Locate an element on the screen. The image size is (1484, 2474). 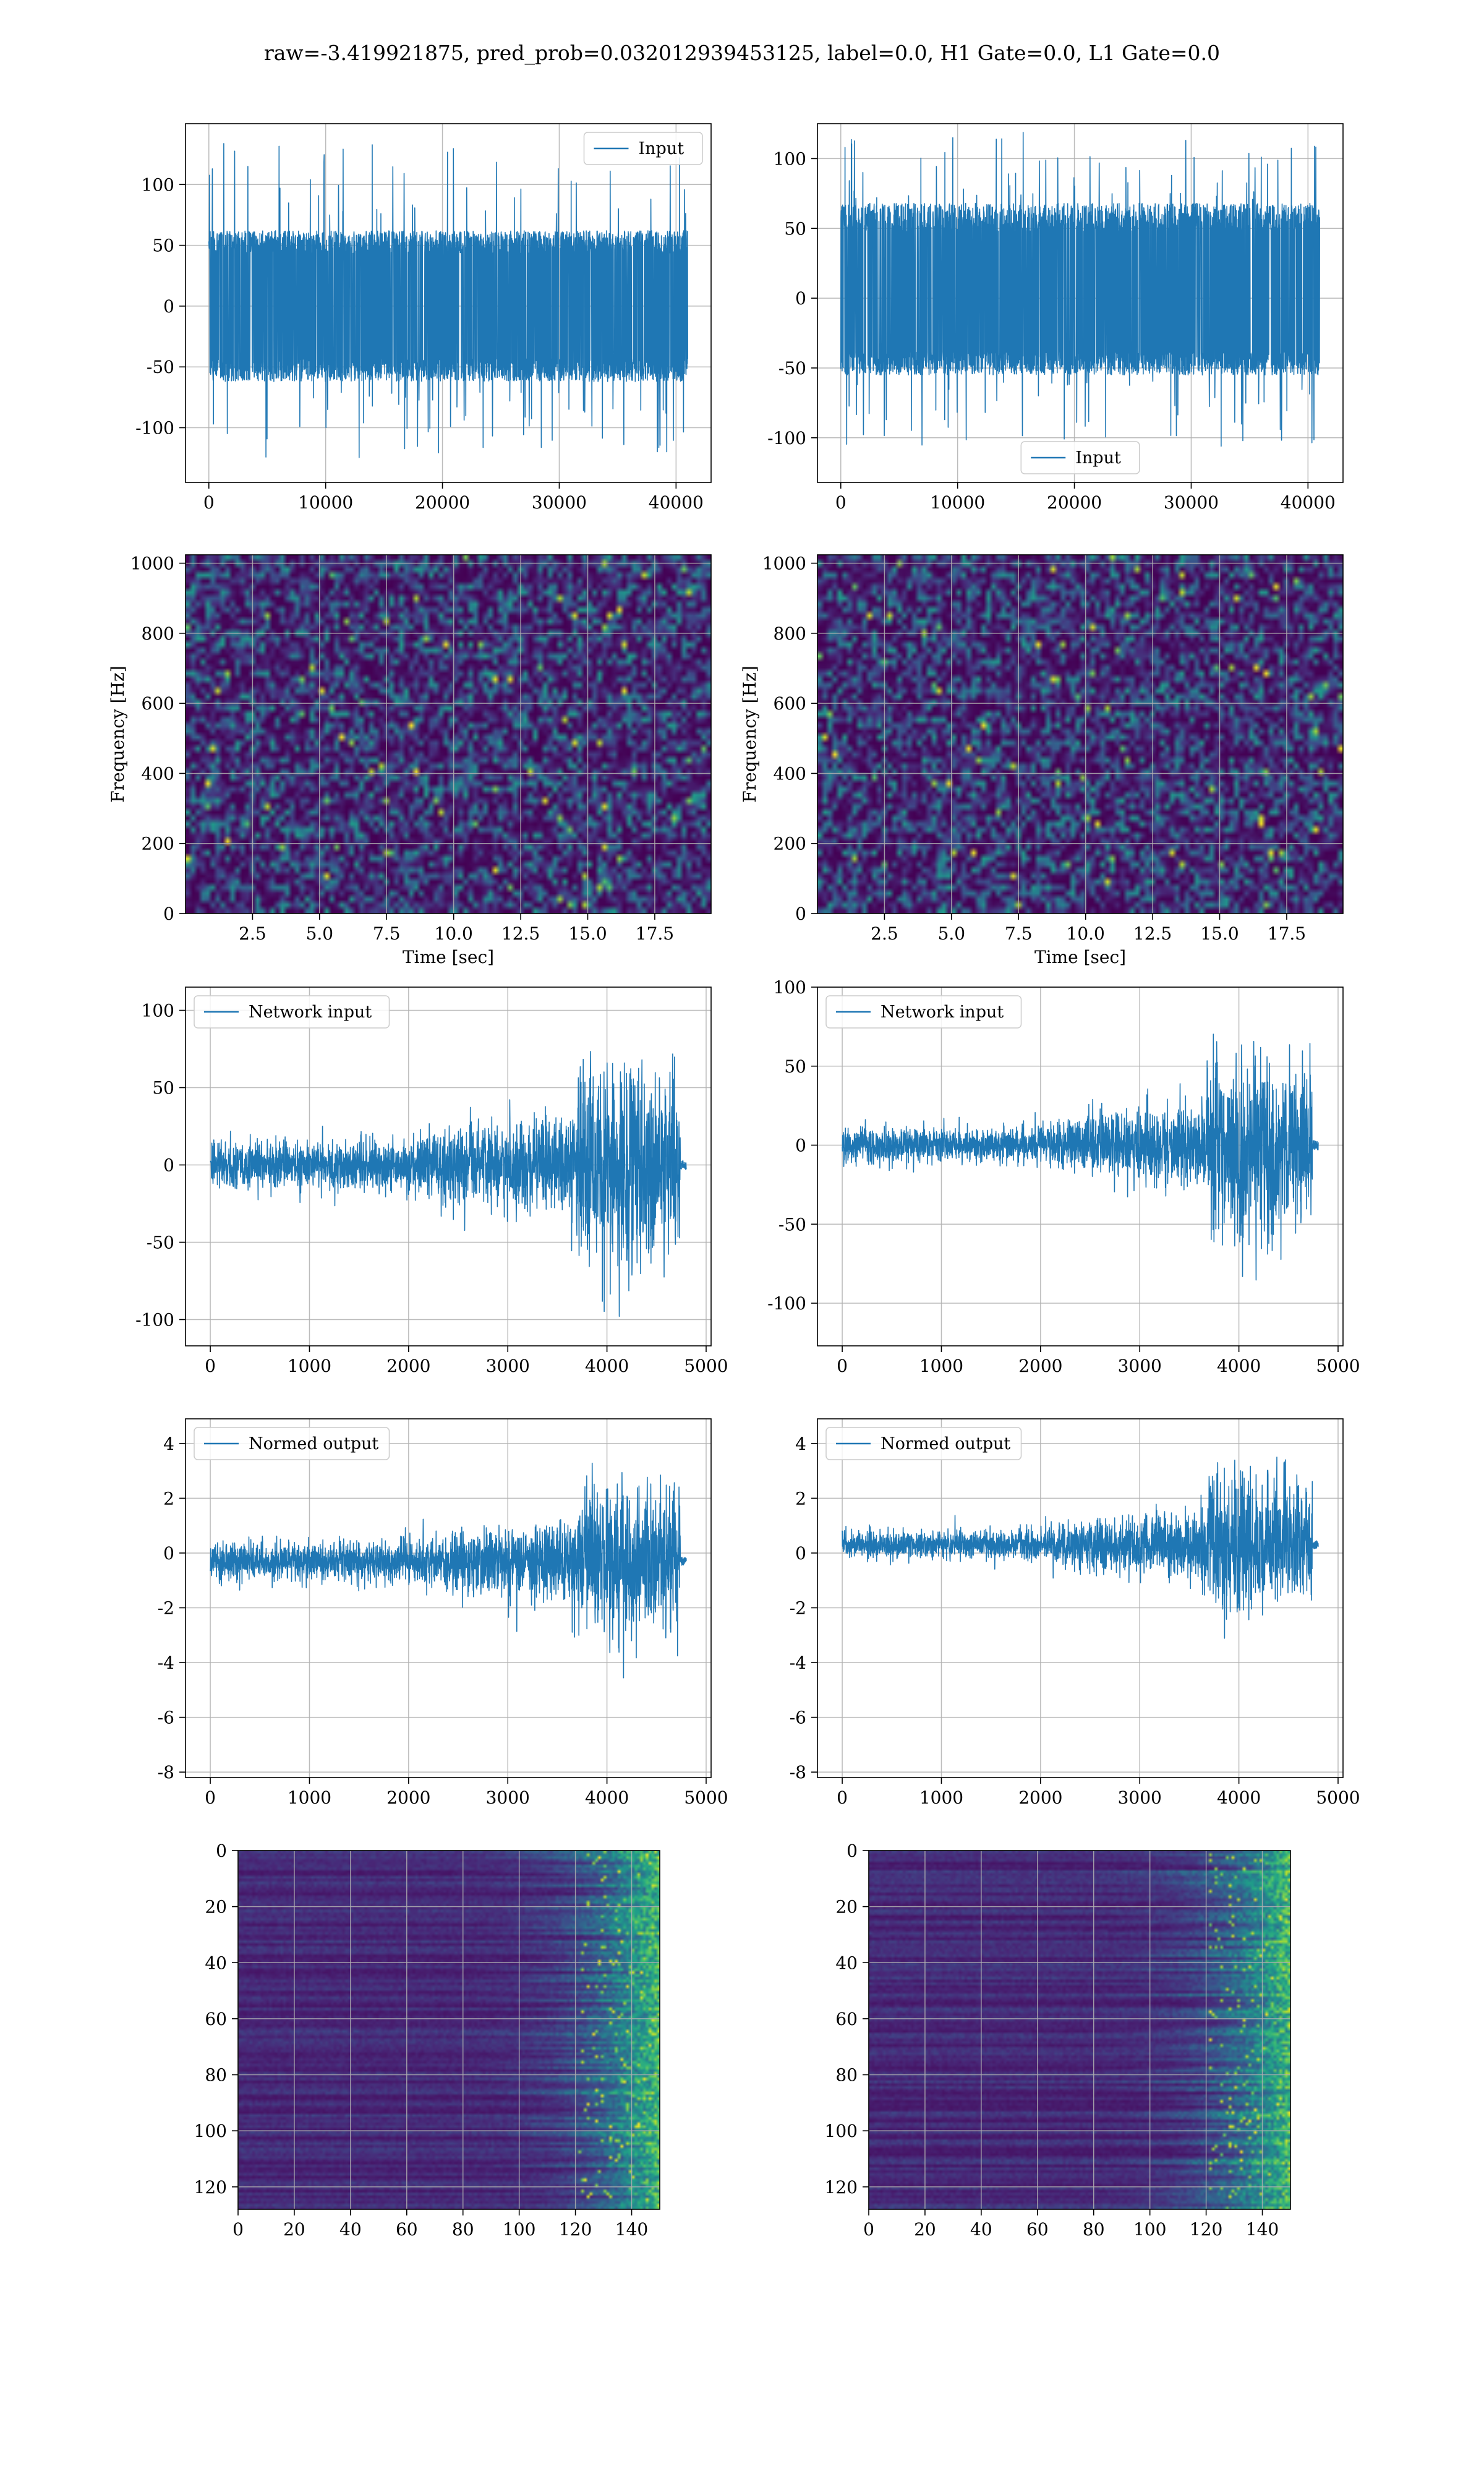
axis-ticks: 0 1000 2000 3000 4000 5000 -8 -6 -4 -2 0 2 4 is located at coordinates (1075, 1621).